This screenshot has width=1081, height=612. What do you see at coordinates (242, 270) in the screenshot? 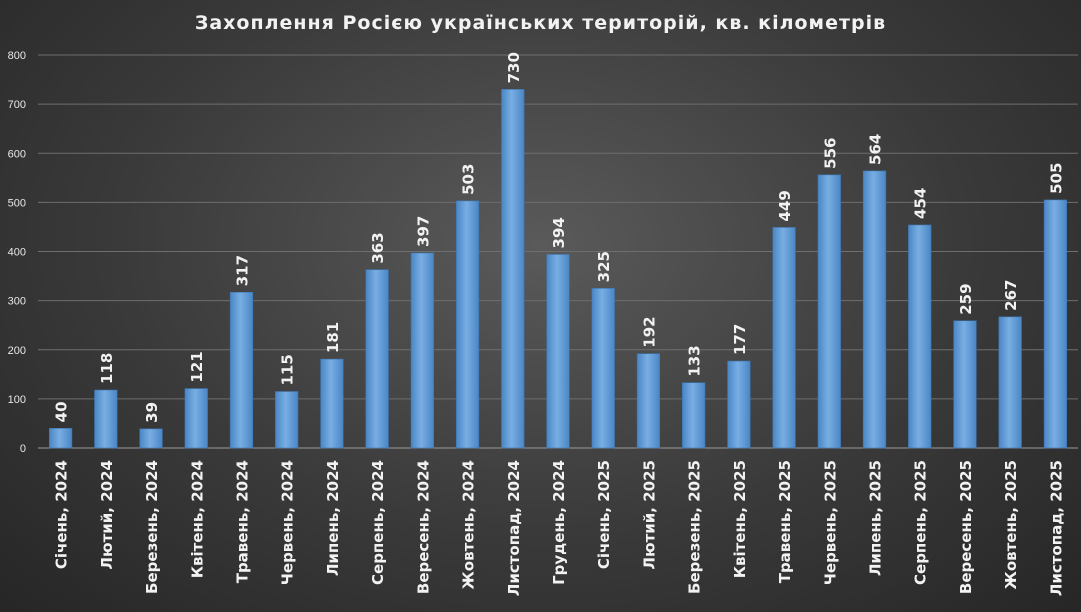
I see `data-label: 317` at bounding box center [242, 270].